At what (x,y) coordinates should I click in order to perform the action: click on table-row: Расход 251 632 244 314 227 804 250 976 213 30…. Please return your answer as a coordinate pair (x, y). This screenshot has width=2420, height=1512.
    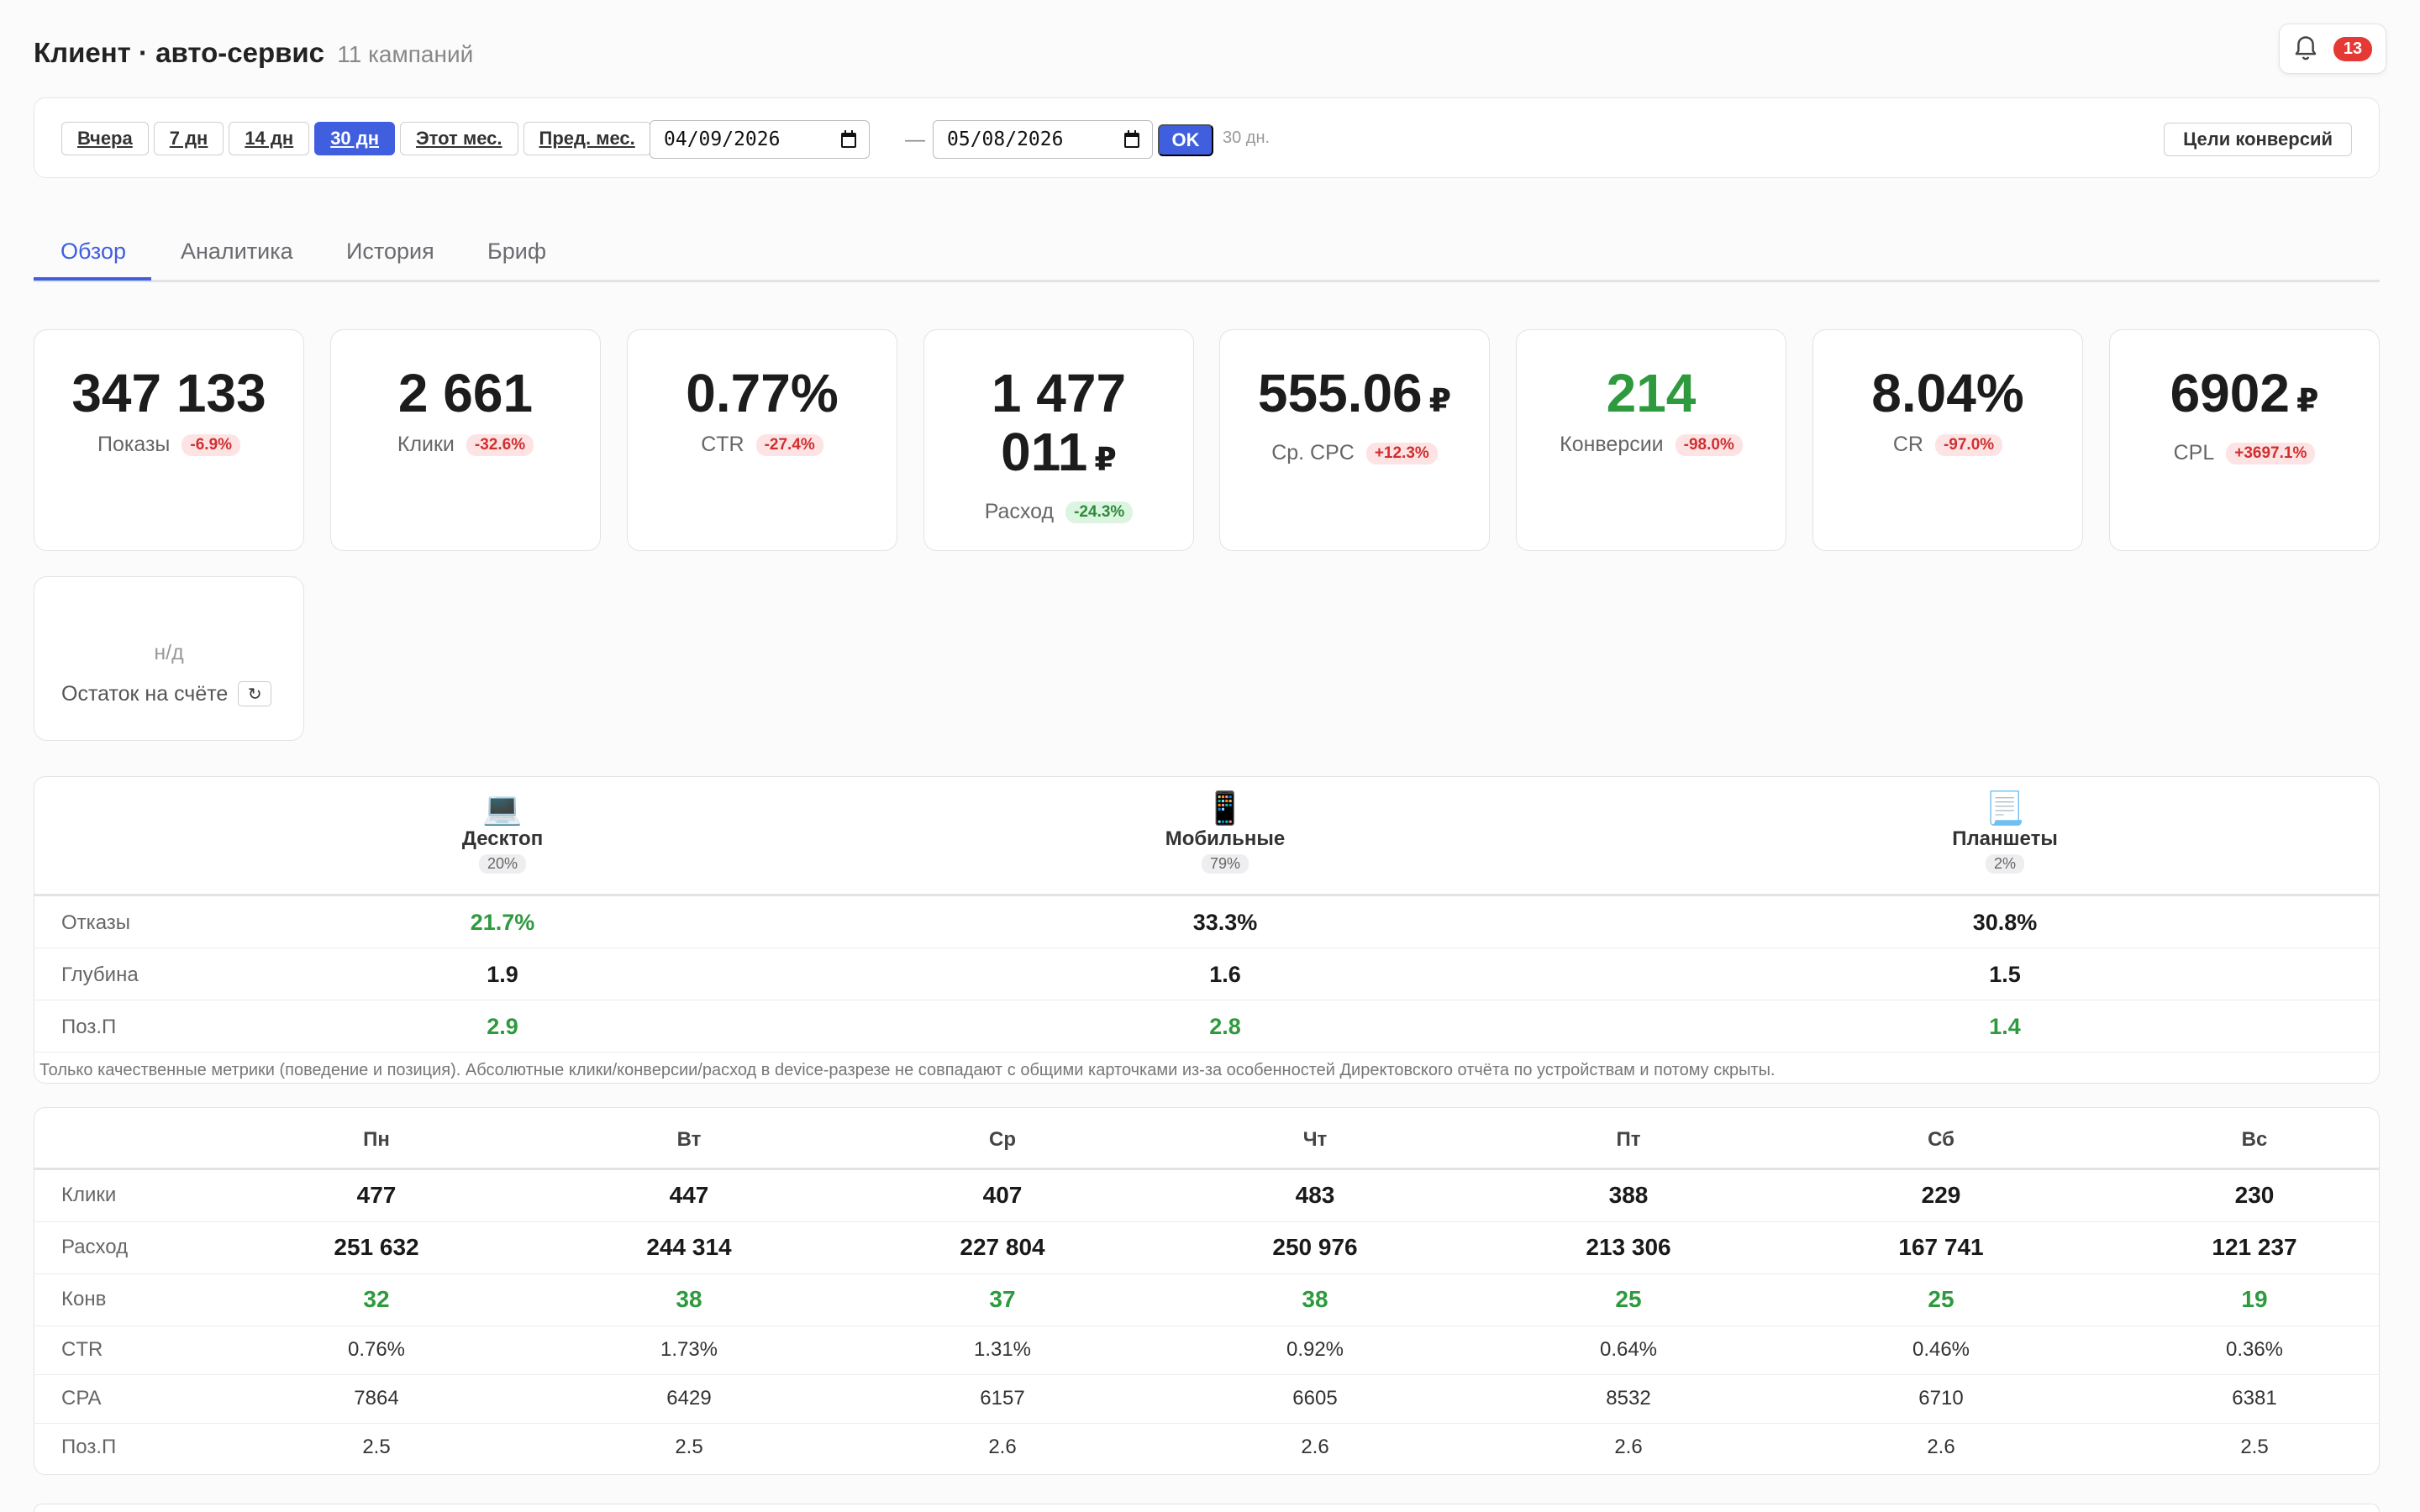
    Looking at the image, I should click on (1206, 1248).